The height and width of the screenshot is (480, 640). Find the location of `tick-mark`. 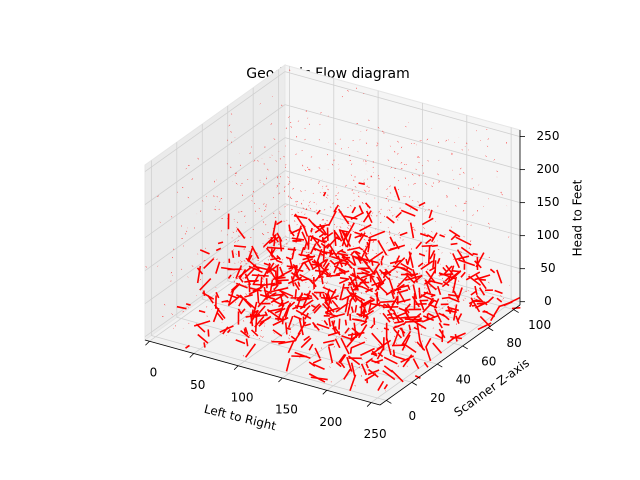

tick-mark is located at coordinates (465, 347).